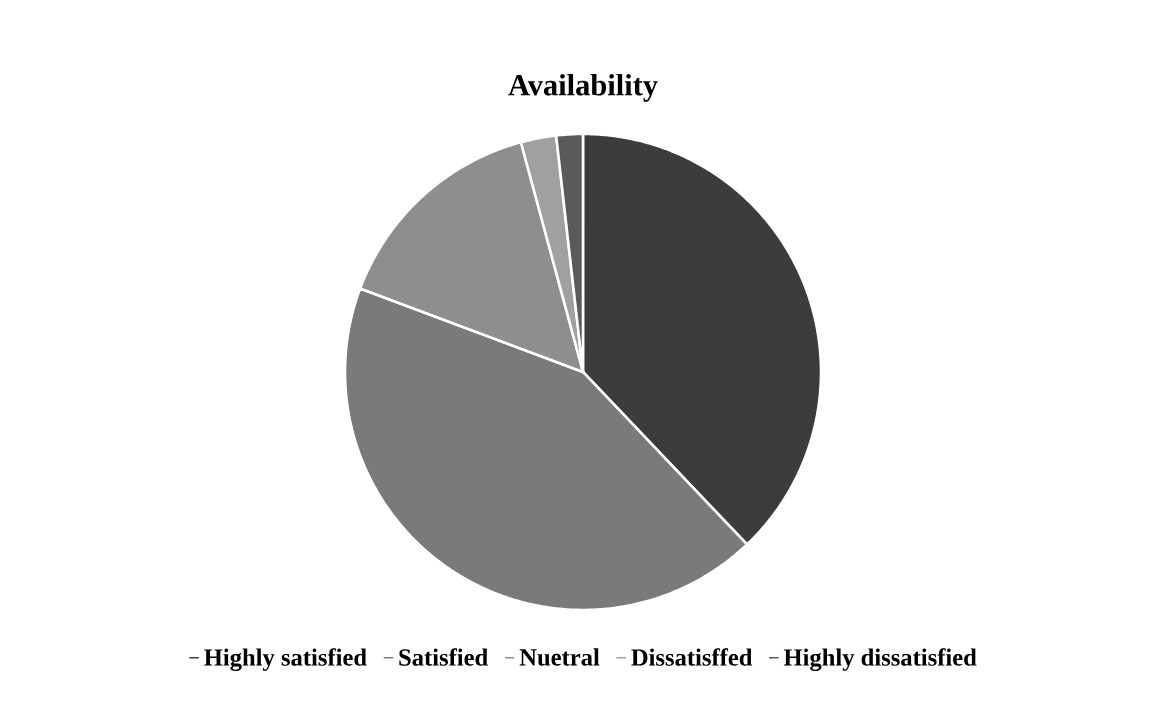 The height and width of the screenshot is (719, 1166). What do you see at coordinates (583, 88) in the screenshot?
I see `chart-title: Availability` at bounding box center [583, 88].